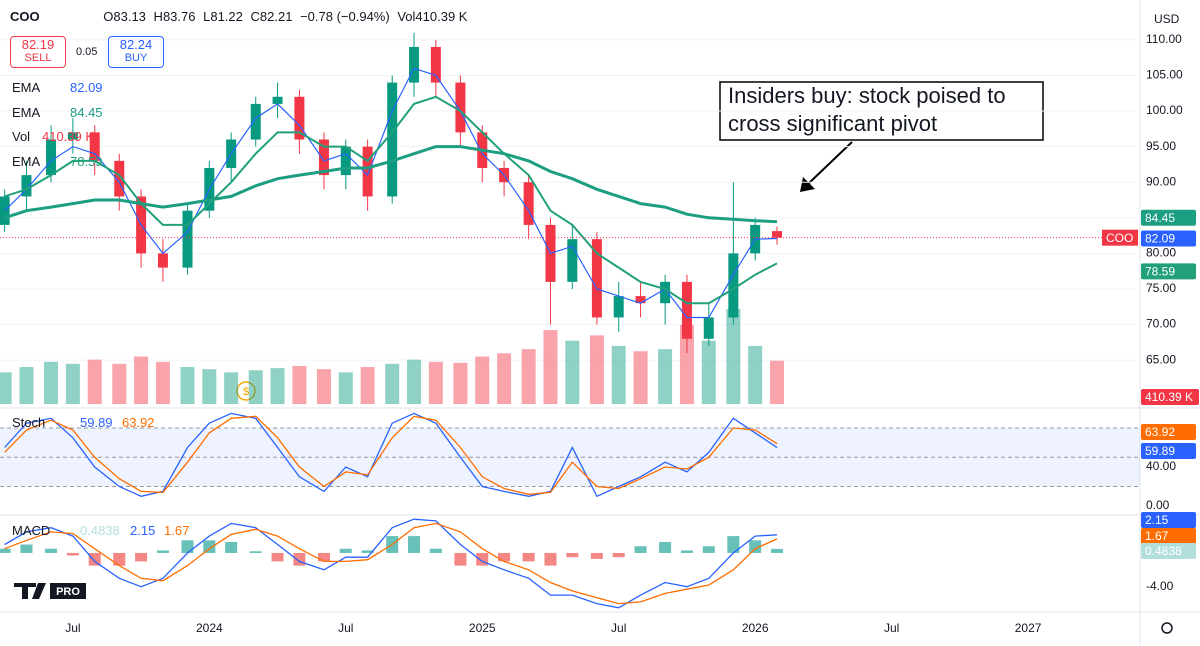 The image size is (1200, 646). Describe the element at coordinates (86, 161) in the screenshot. I see `legend-value: 78.59` at that location.